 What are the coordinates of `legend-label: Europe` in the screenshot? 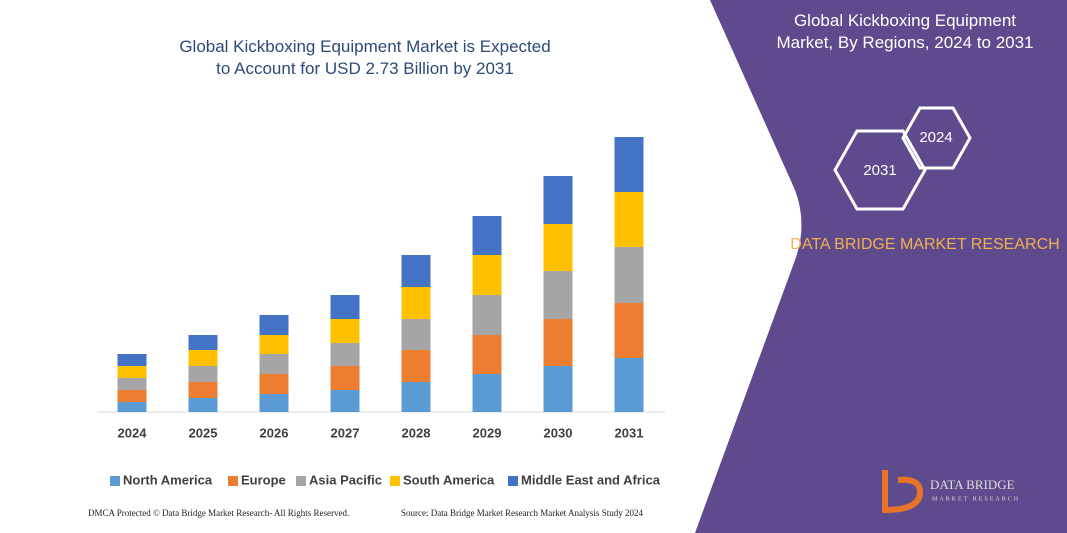 It's located at (263, 479).